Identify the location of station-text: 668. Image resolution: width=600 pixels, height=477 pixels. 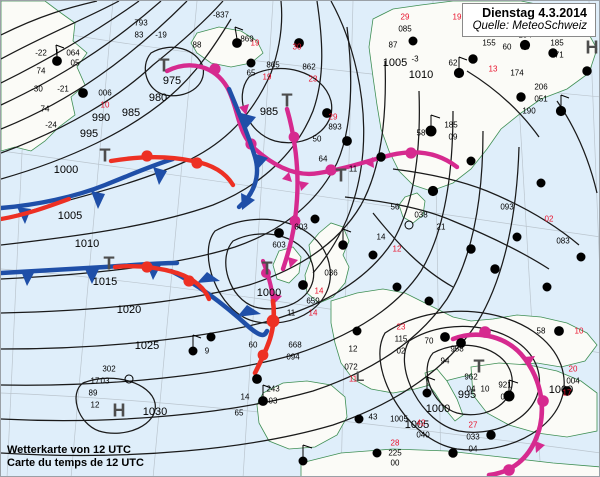
(295, 345).